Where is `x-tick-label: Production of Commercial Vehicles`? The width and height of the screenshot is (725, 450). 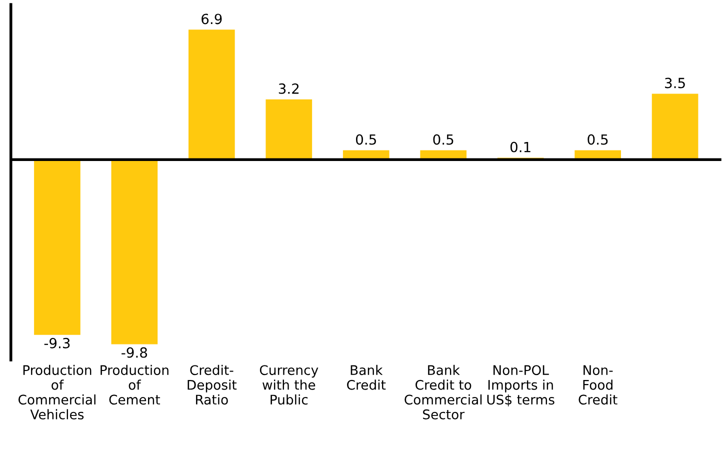 x-tick-label: Production of Commercial Vehicles is located at coordinates (57, 392).